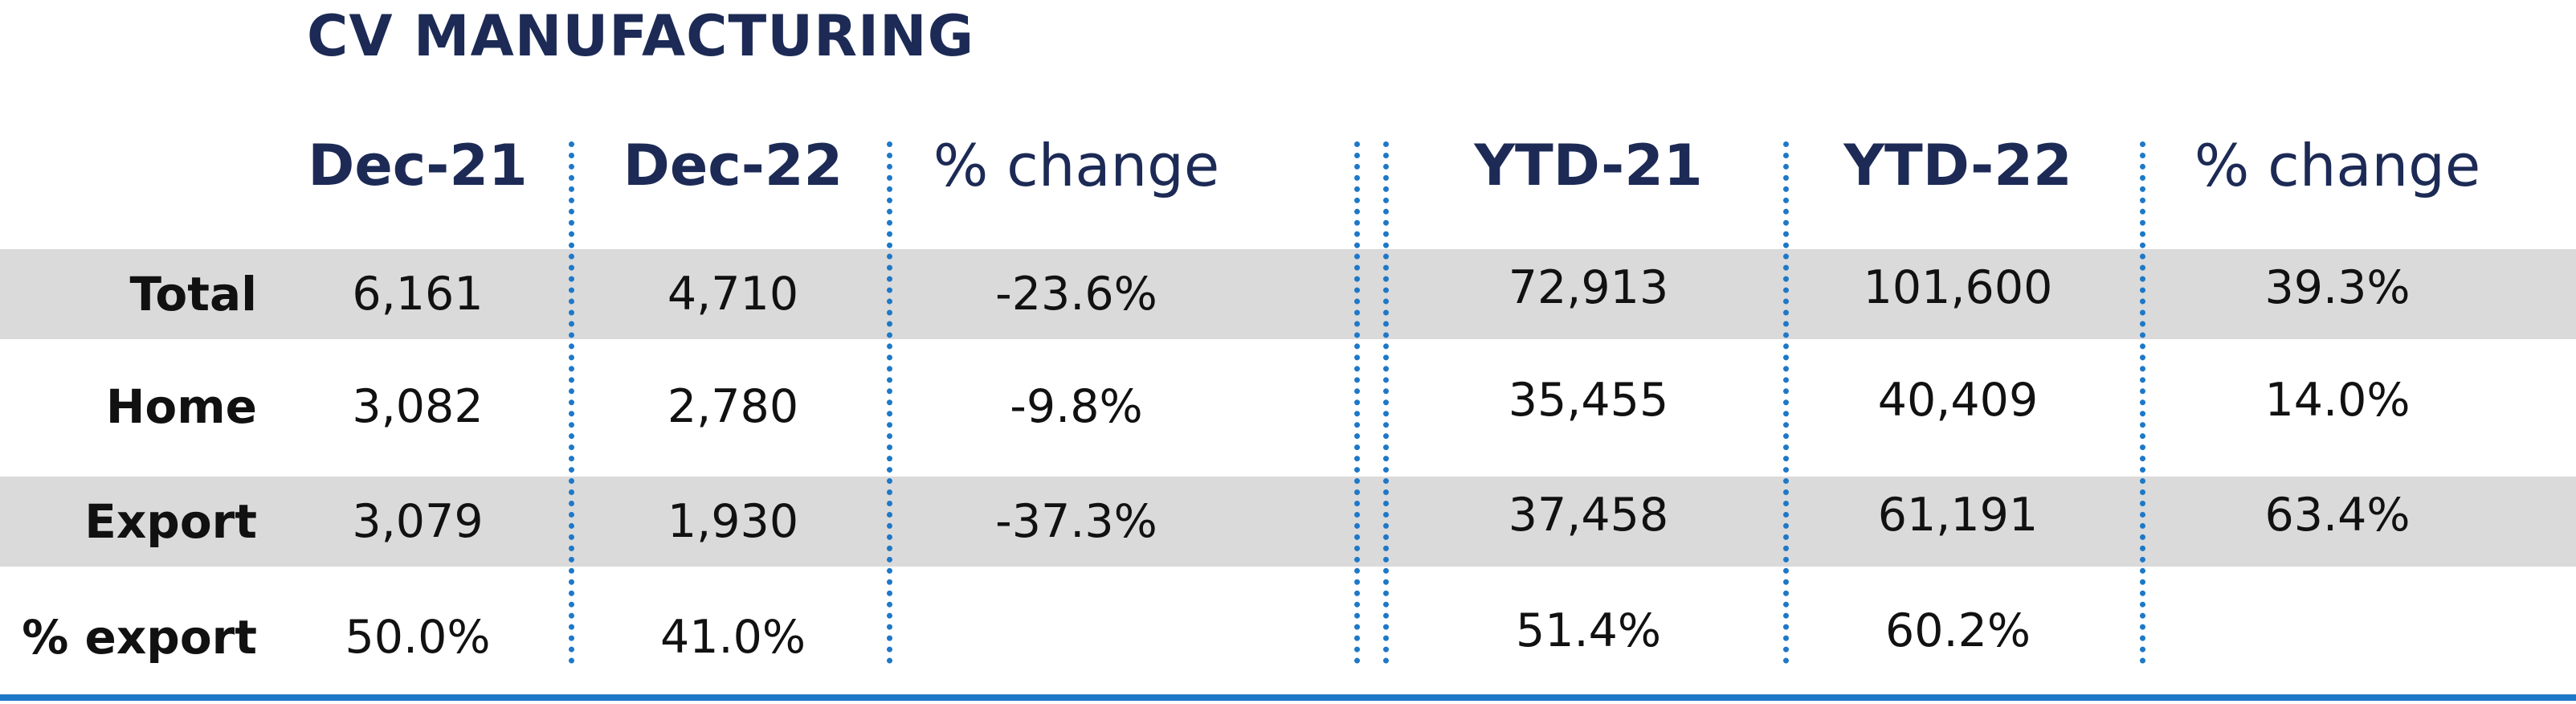 This screenshot has width=2576, height=704. Describe the element at coordinates (193, 294) in the screenshot. I see `row-label-total: Total` at that location.